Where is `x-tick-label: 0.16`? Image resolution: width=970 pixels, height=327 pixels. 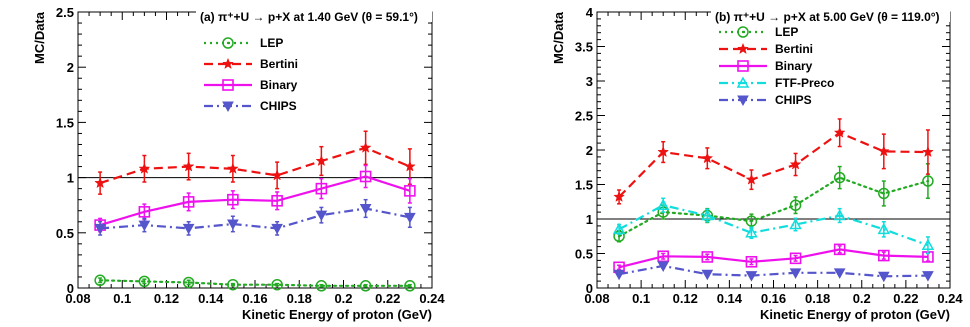
x-tick-label: 0.16 is located at coordinates (254, 298).